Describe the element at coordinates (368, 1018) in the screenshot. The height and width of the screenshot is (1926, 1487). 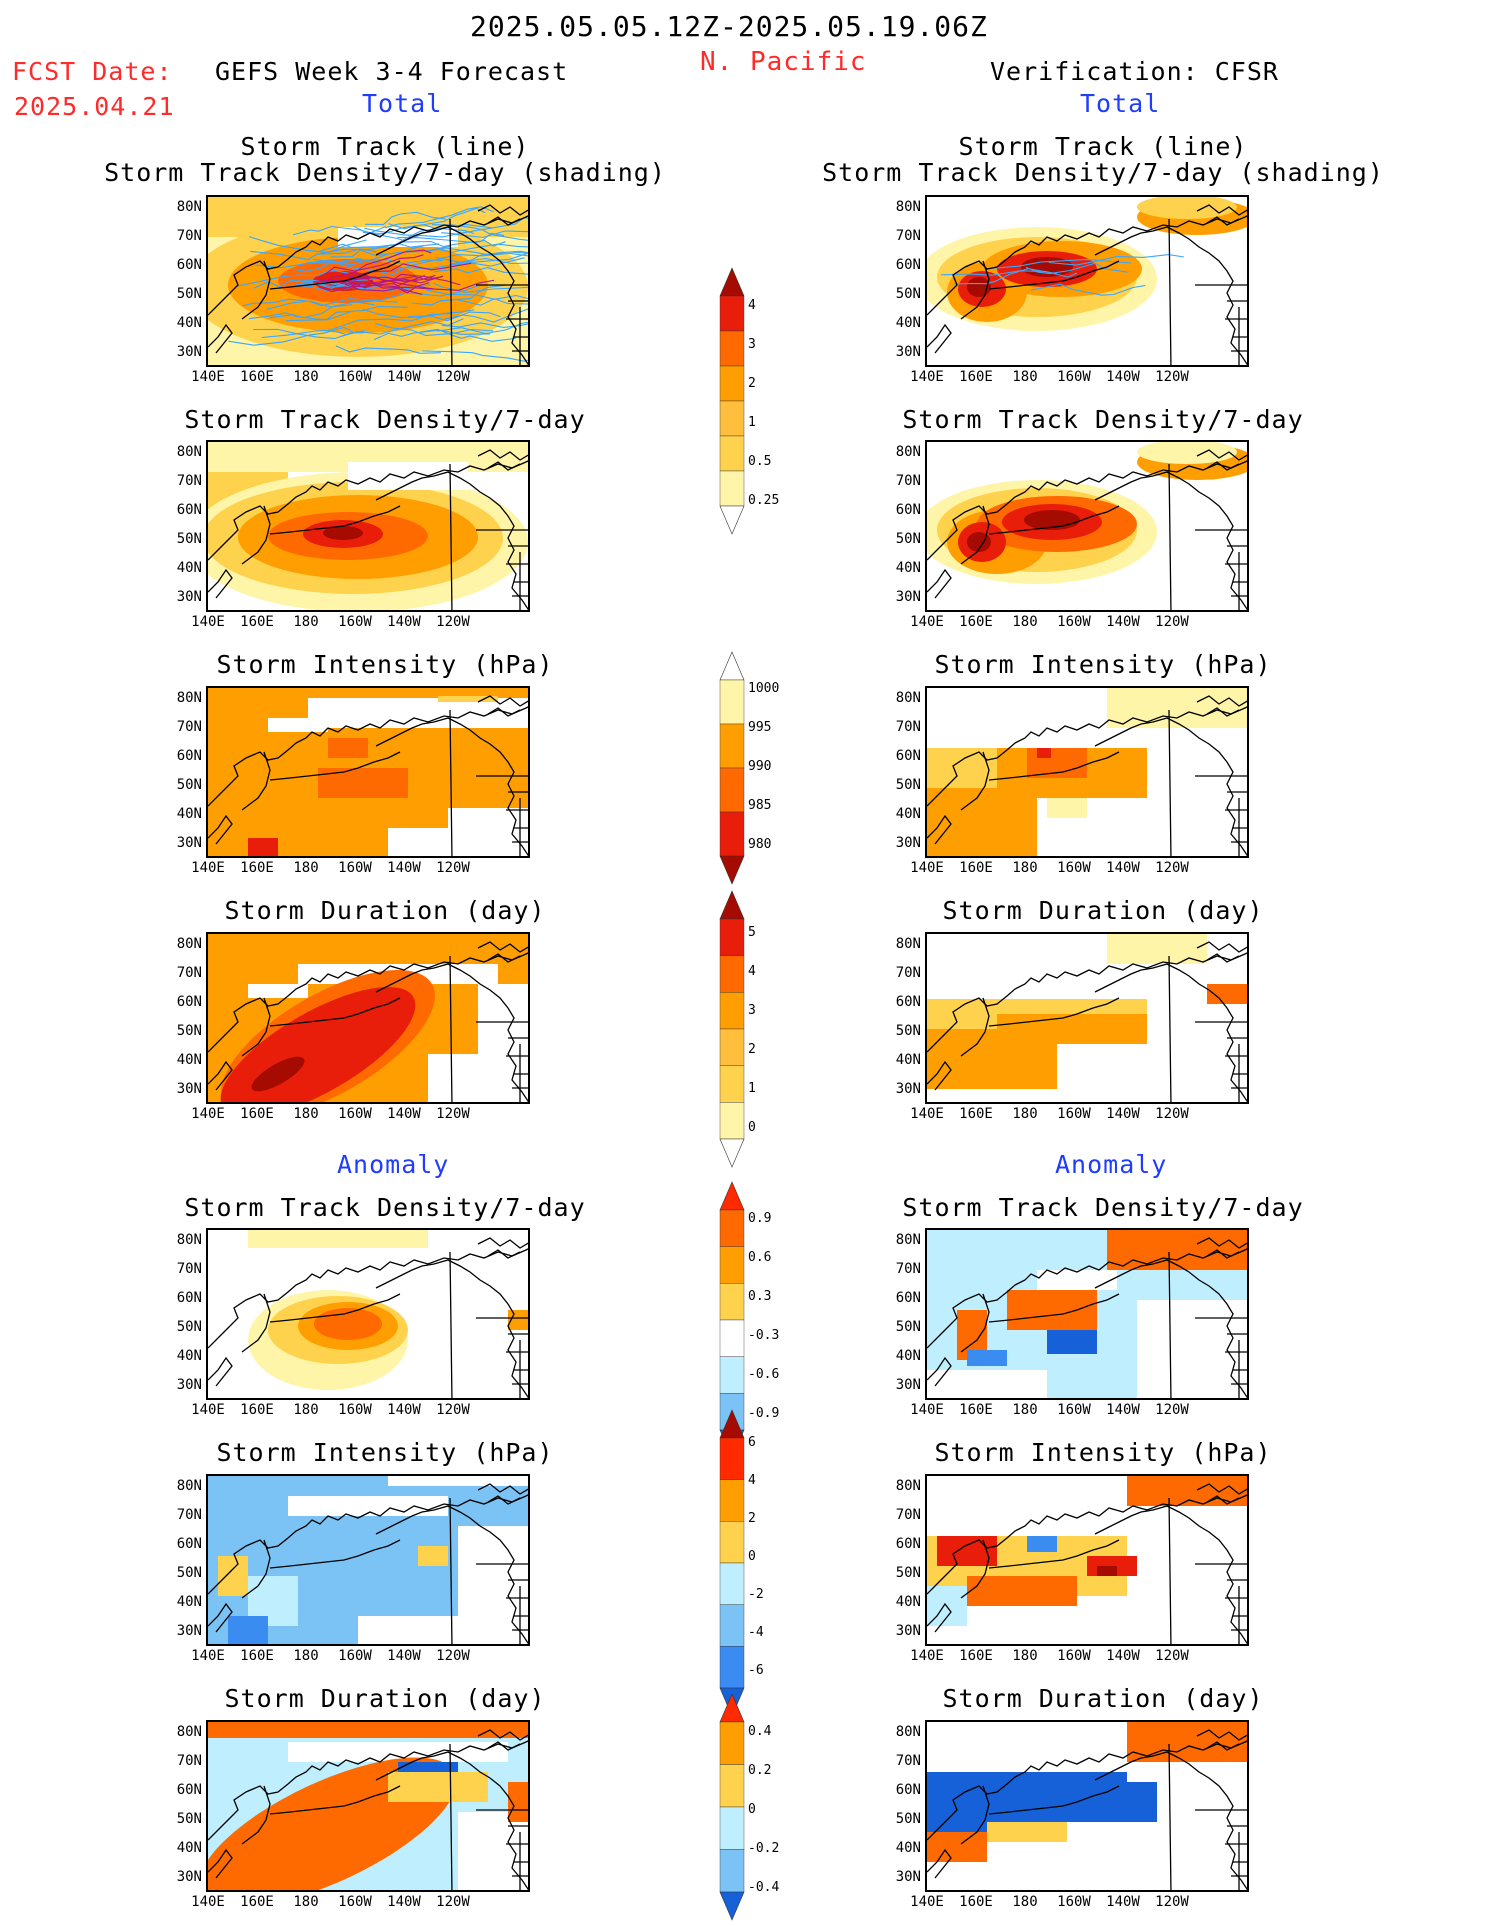
I see `map-panel-l3` at that location.